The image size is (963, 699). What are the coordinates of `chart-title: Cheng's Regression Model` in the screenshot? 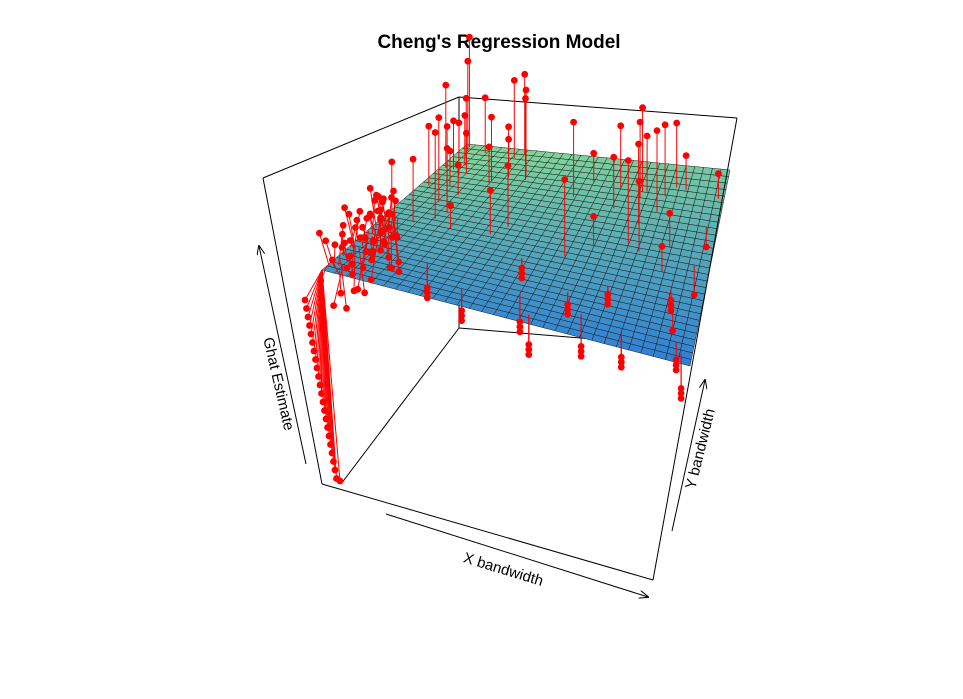 It's located at (498, 42).